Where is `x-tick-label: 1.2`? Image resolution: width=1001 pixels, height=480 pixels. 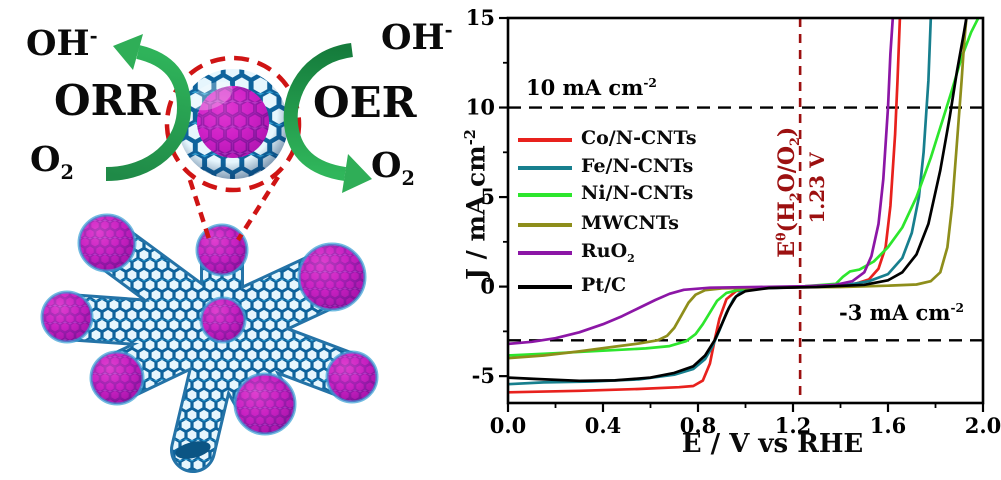
x-tick-label: 1.2 is located at coordinates (793, 425).